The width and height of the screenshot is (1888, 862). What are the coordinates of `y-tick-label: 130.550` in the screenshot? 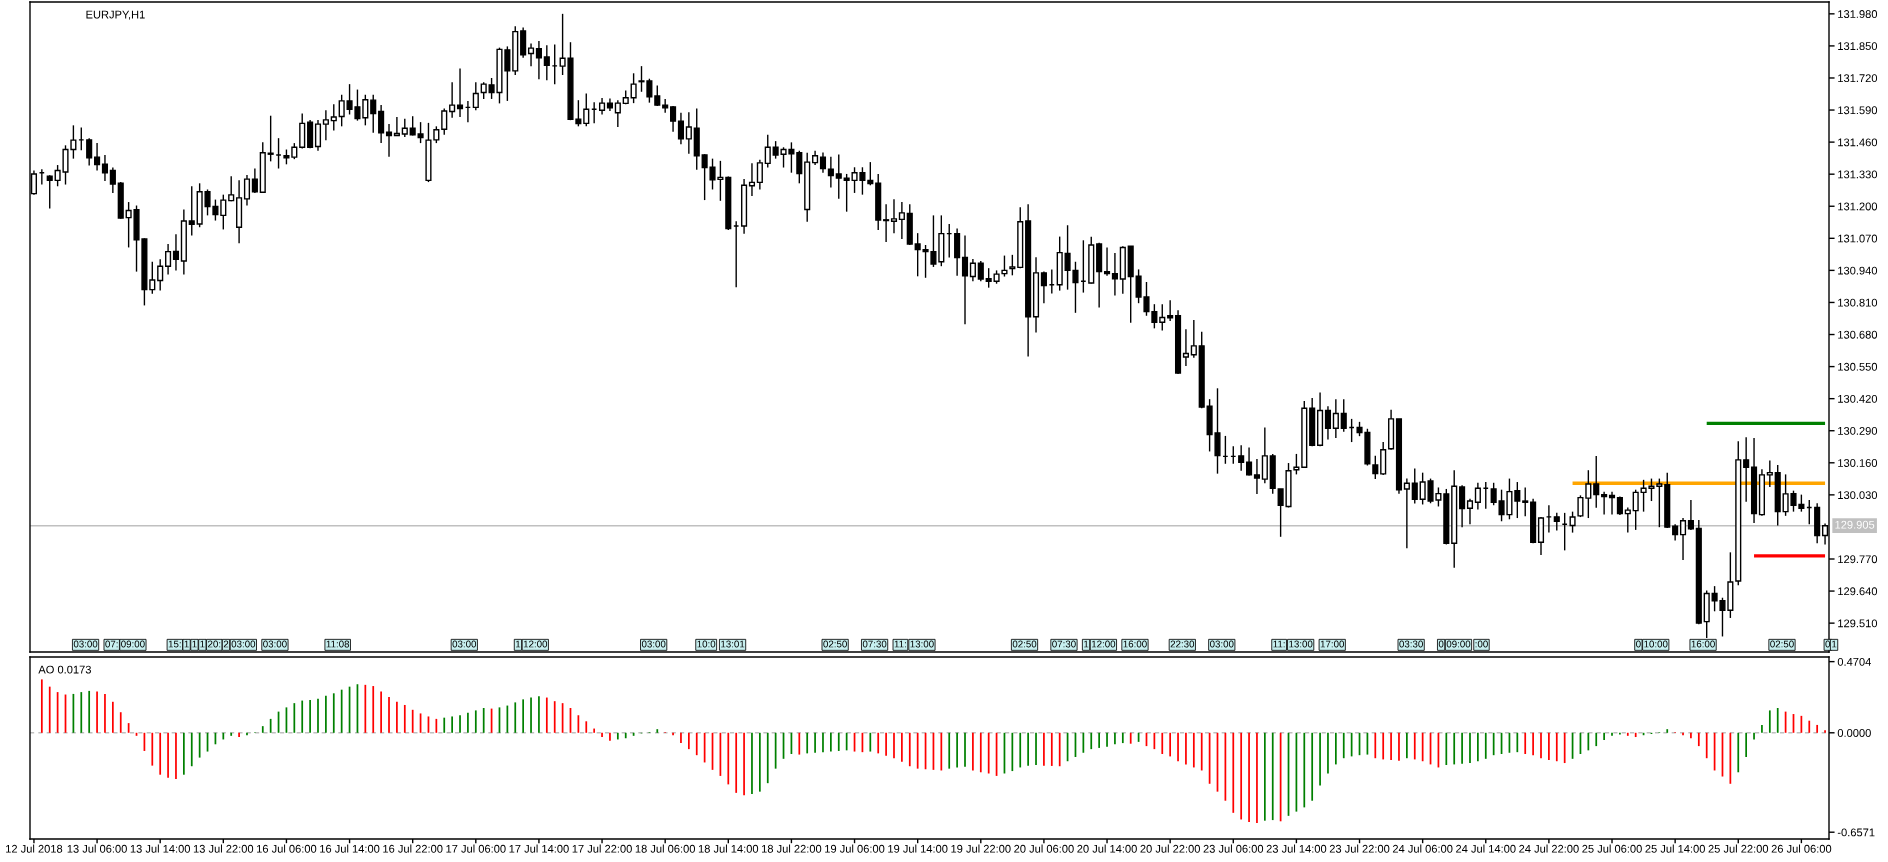 It's located at (1858, 366).